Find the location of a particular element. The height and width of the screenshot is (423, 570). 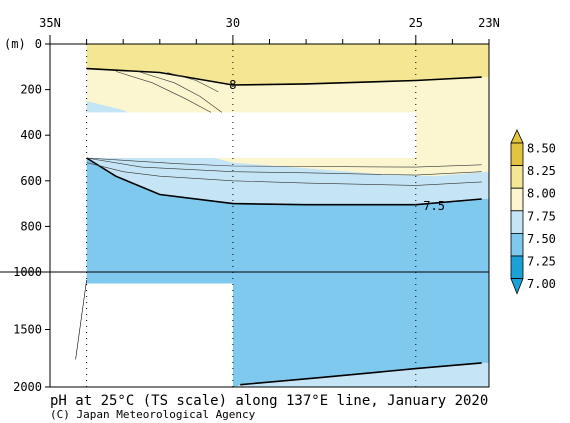

y-tick-label-3: 600 is located at coordinates (31, 181).